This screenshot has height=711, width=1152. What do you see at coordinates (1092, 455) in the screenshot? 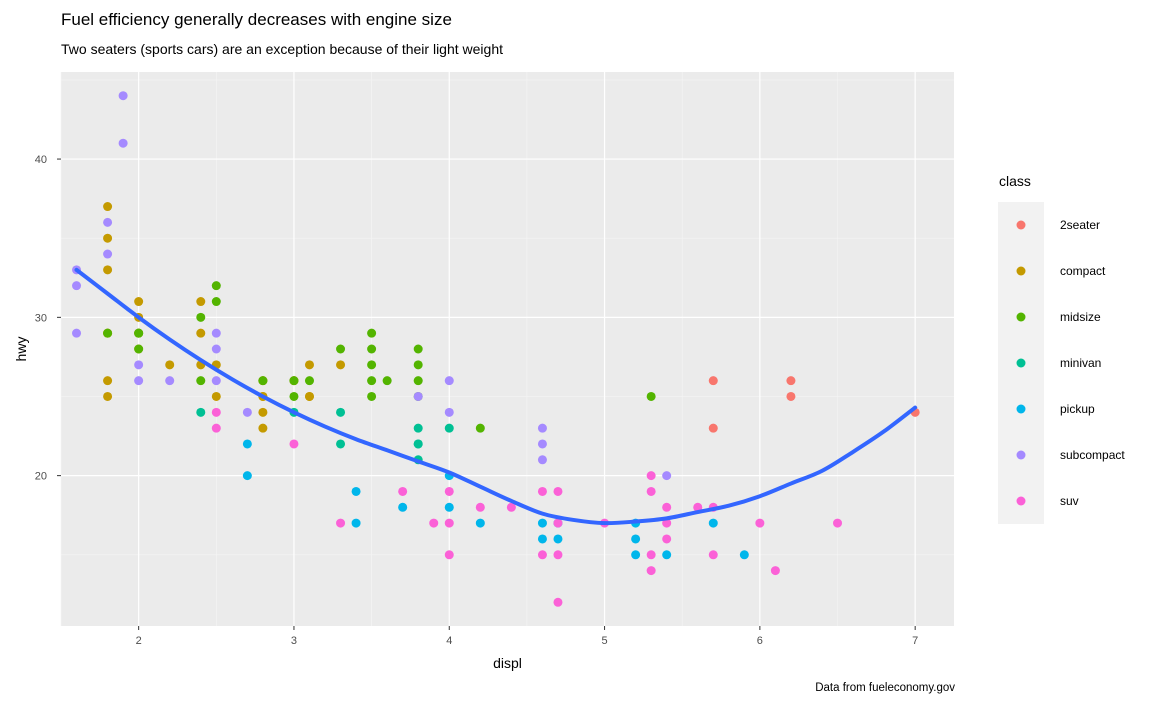
I see `legend-label-subcompact: subcompact` at bounding box center [1092, 455].